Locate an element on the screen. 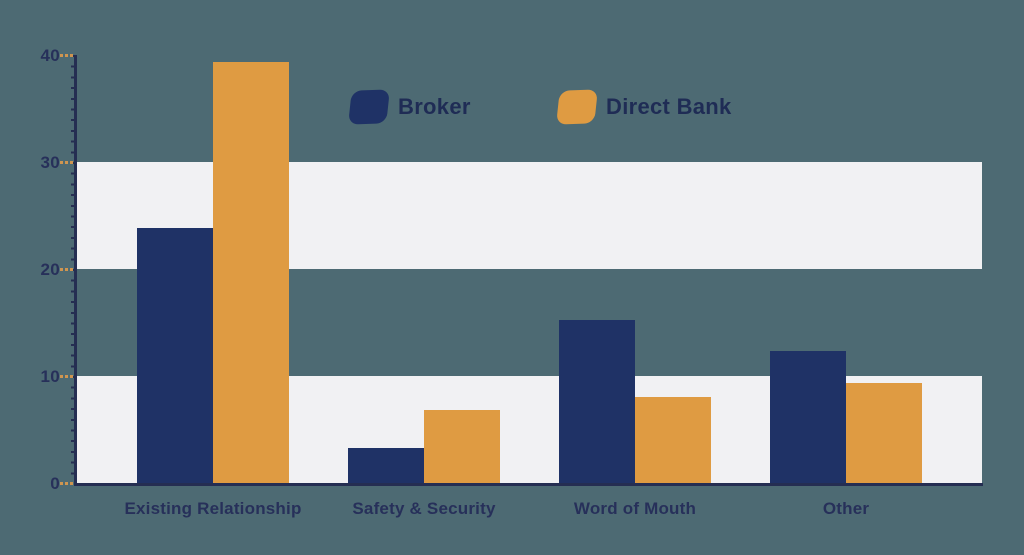  y-tick-label-30: 30 is located at coordinates (50, 162).